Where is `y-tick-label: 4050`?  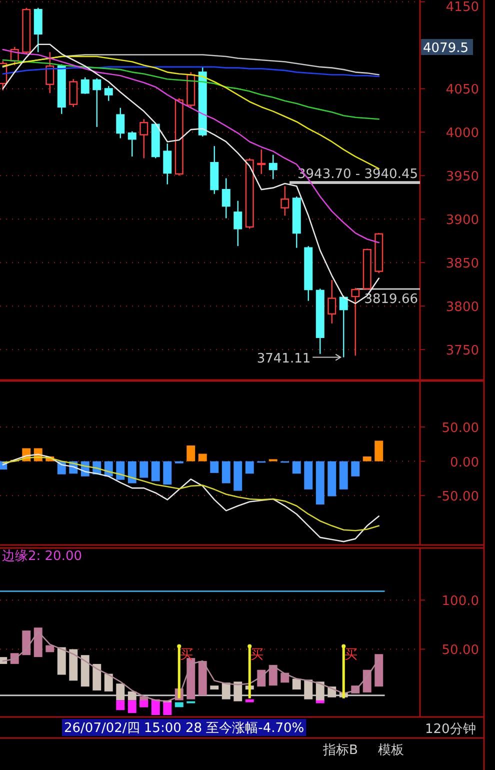 y-tick-label: 4050 is located at coordinates (462, 90).